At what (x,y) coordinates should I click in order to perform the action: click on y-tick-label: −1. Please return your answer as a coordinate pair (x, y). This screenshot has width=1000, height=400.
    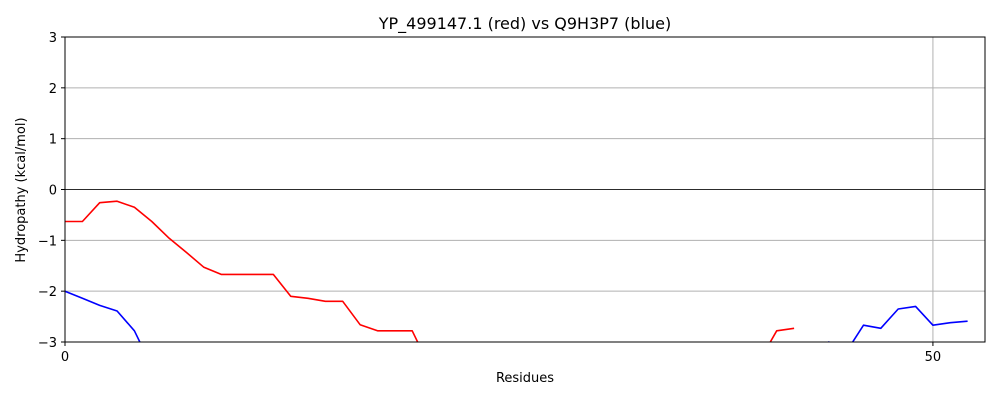
    Looking at the image, I should click on (47, 241).